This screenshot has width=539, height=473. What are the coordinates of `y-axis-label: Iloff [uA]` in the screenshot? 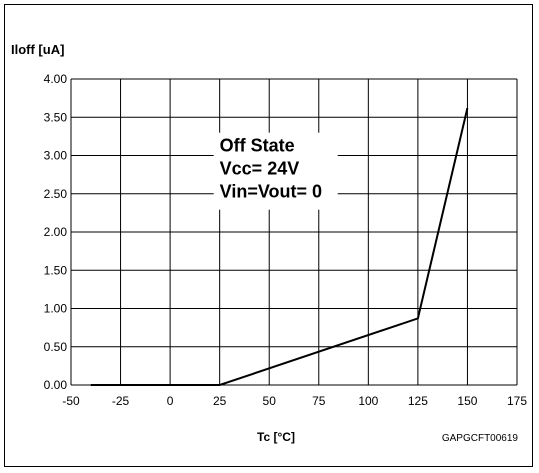 It's located at (37, 49).